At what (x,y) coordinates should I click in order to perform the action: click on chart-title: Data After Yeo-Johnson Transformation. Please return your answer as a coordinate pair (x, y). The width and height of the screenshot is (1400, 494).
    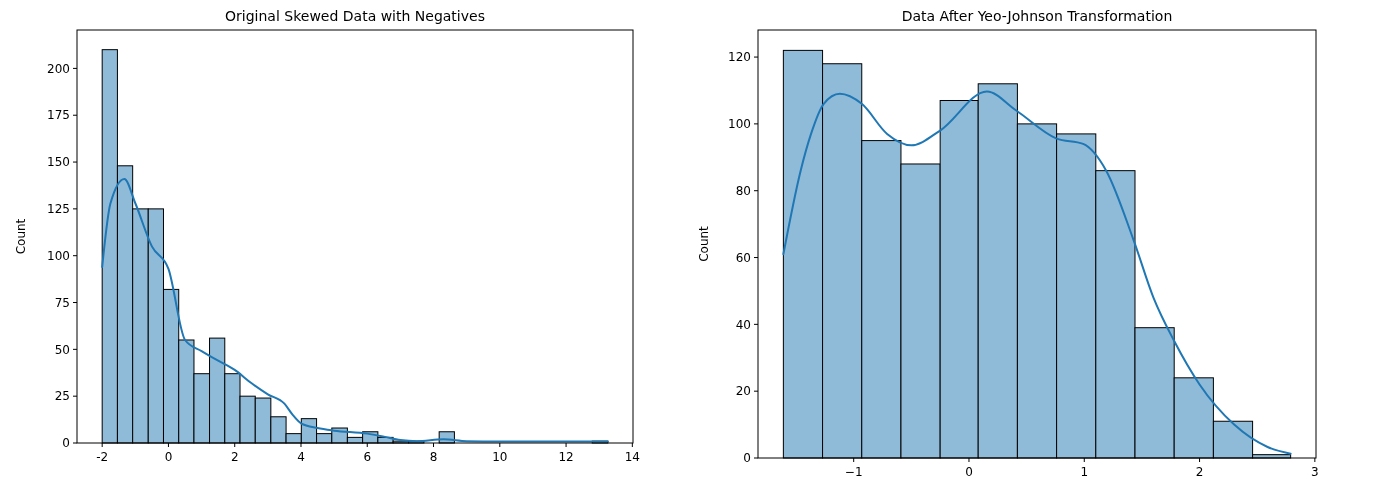
    Looking at the image, I should click on (1037, 16).